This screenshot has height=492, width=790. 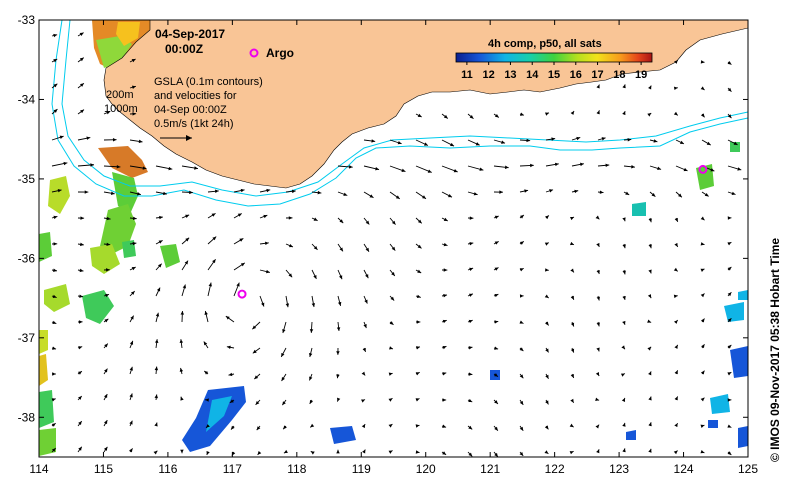 I want to click on gsla-note-line3: 04-Sep 00:00Z, so click(x=190, y=110).